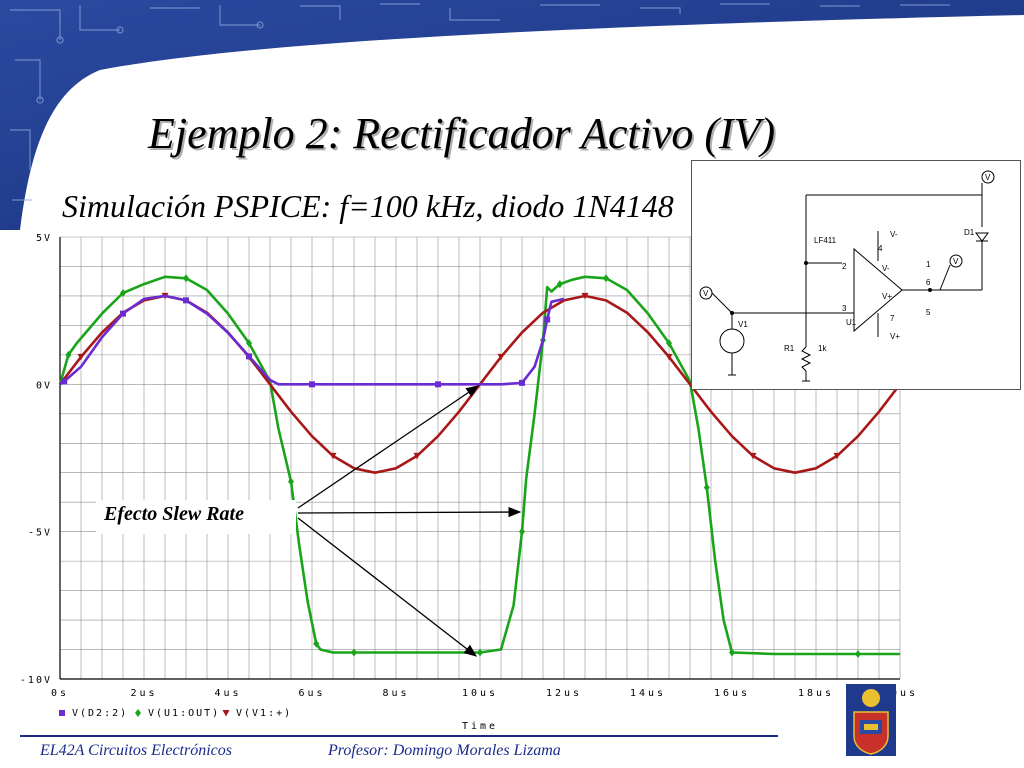  What do you see at coordinates (136, 750) in the screenshot?
I see `footer-course: EL42A Circuitos Electrónicos` at bounding box center [136, 750].